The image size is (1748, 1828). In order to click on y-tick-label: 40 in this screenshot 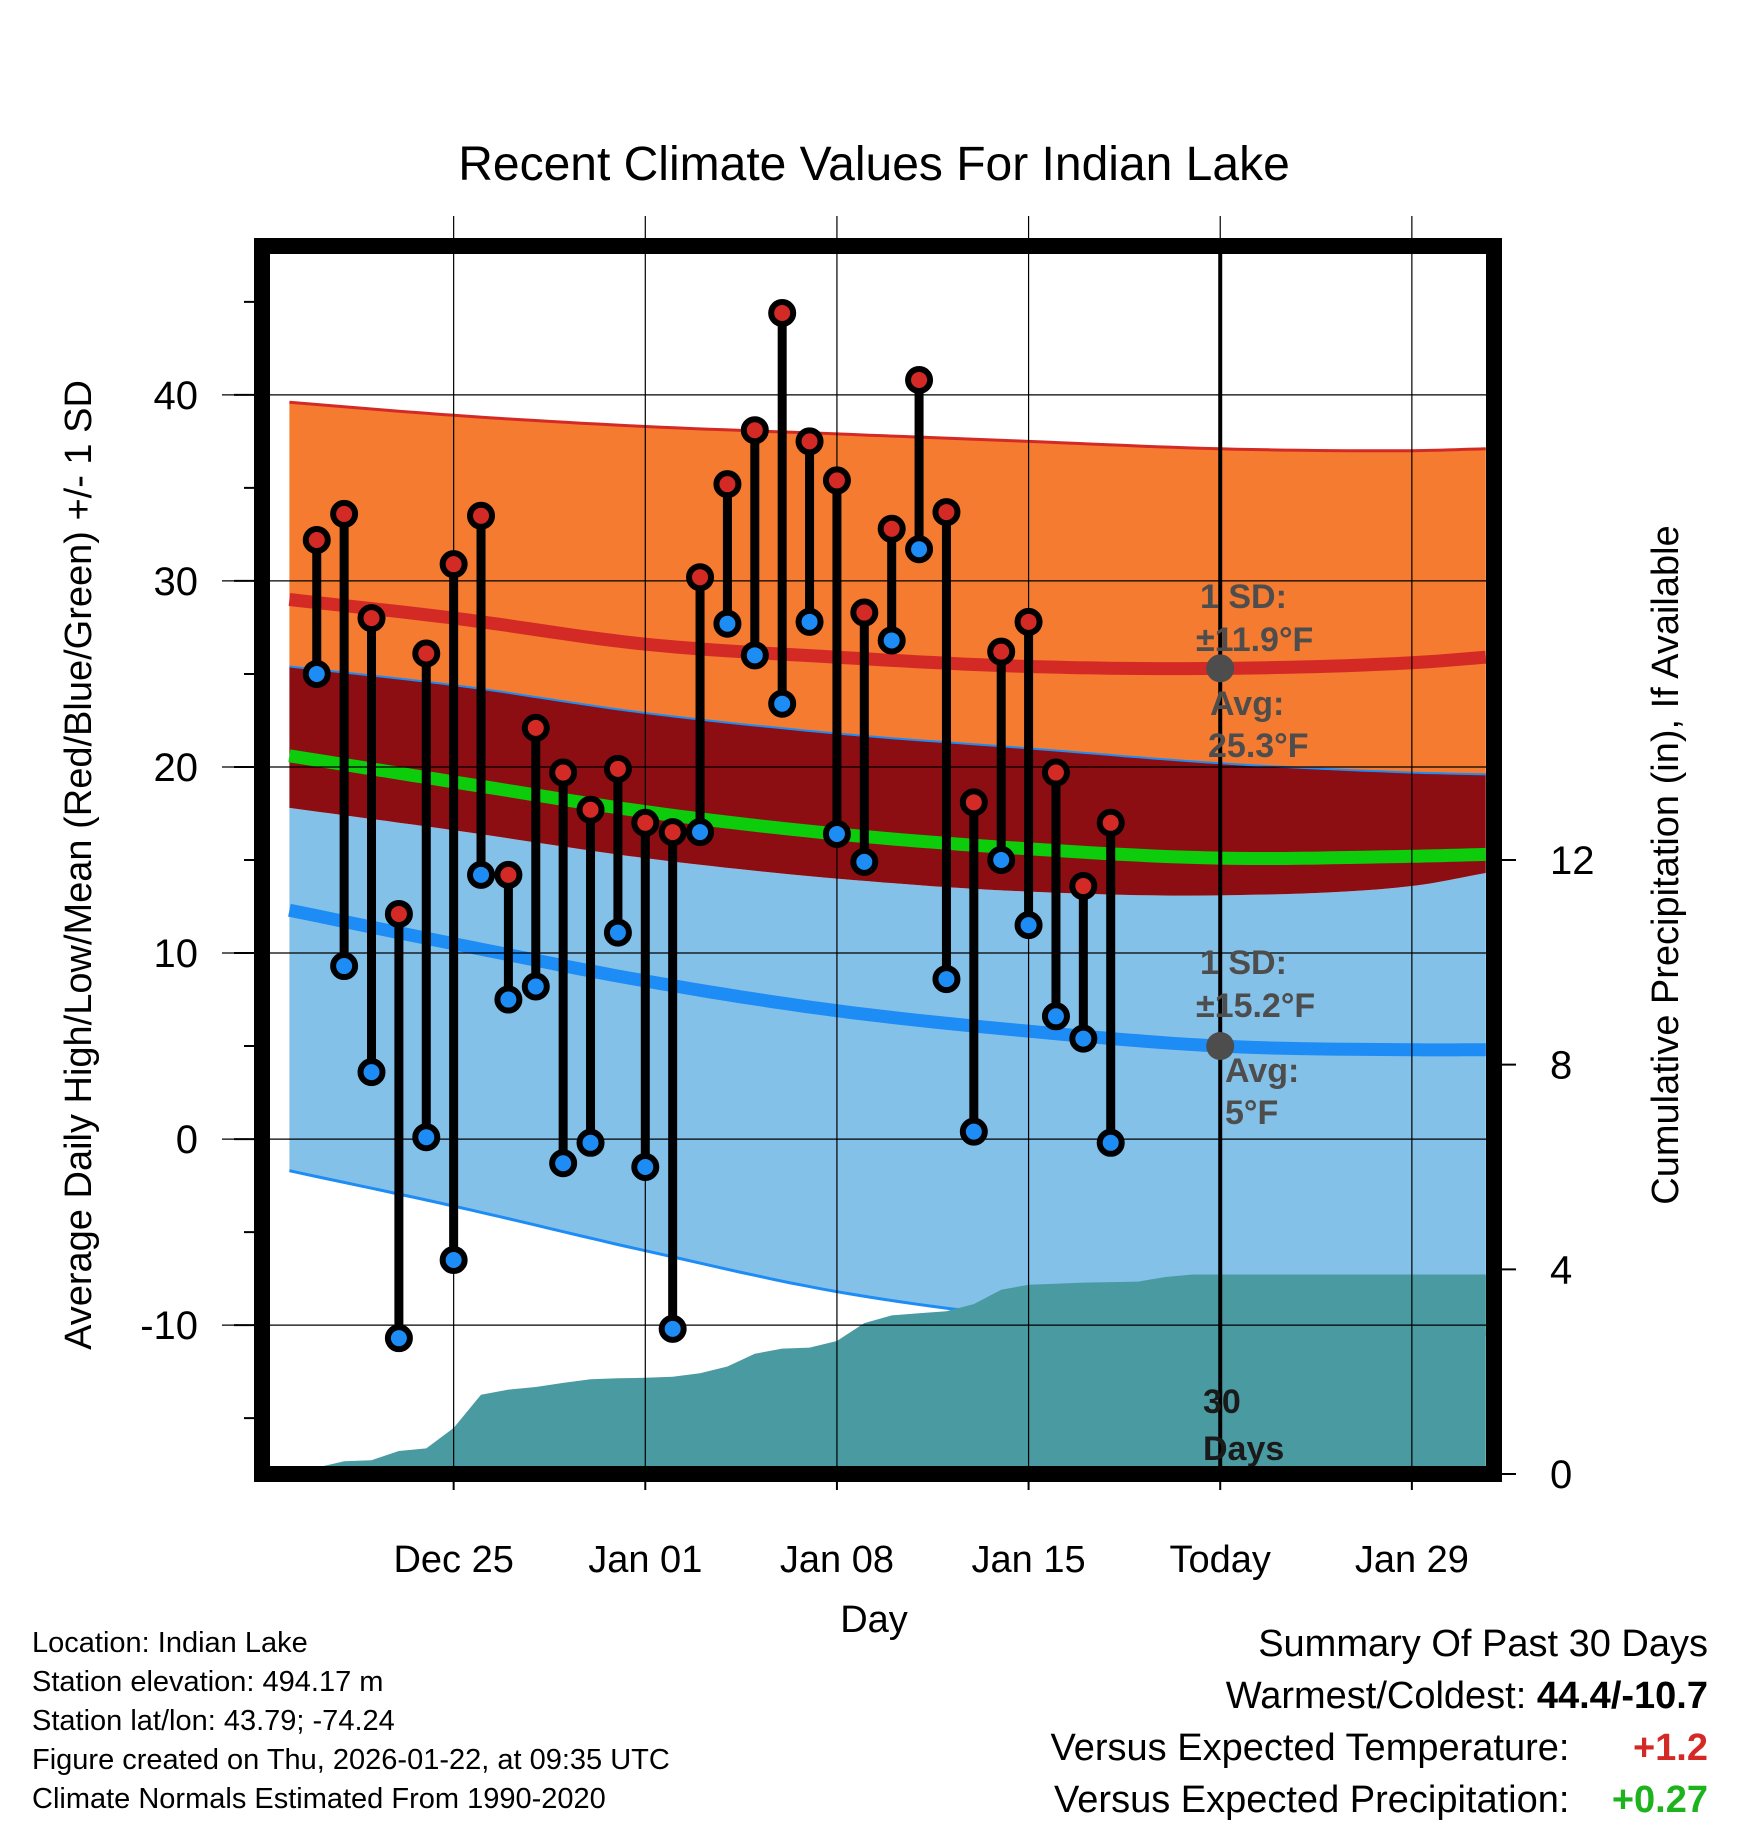, I will do `click(176, 396)`.